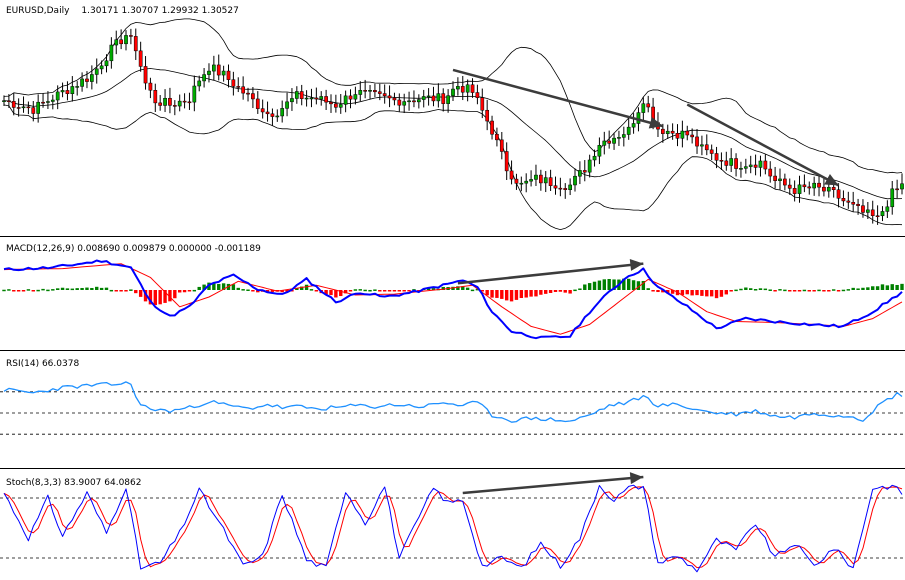 The image size is (905, 580). I want to click on stoch-annotations, so click(553, 483).